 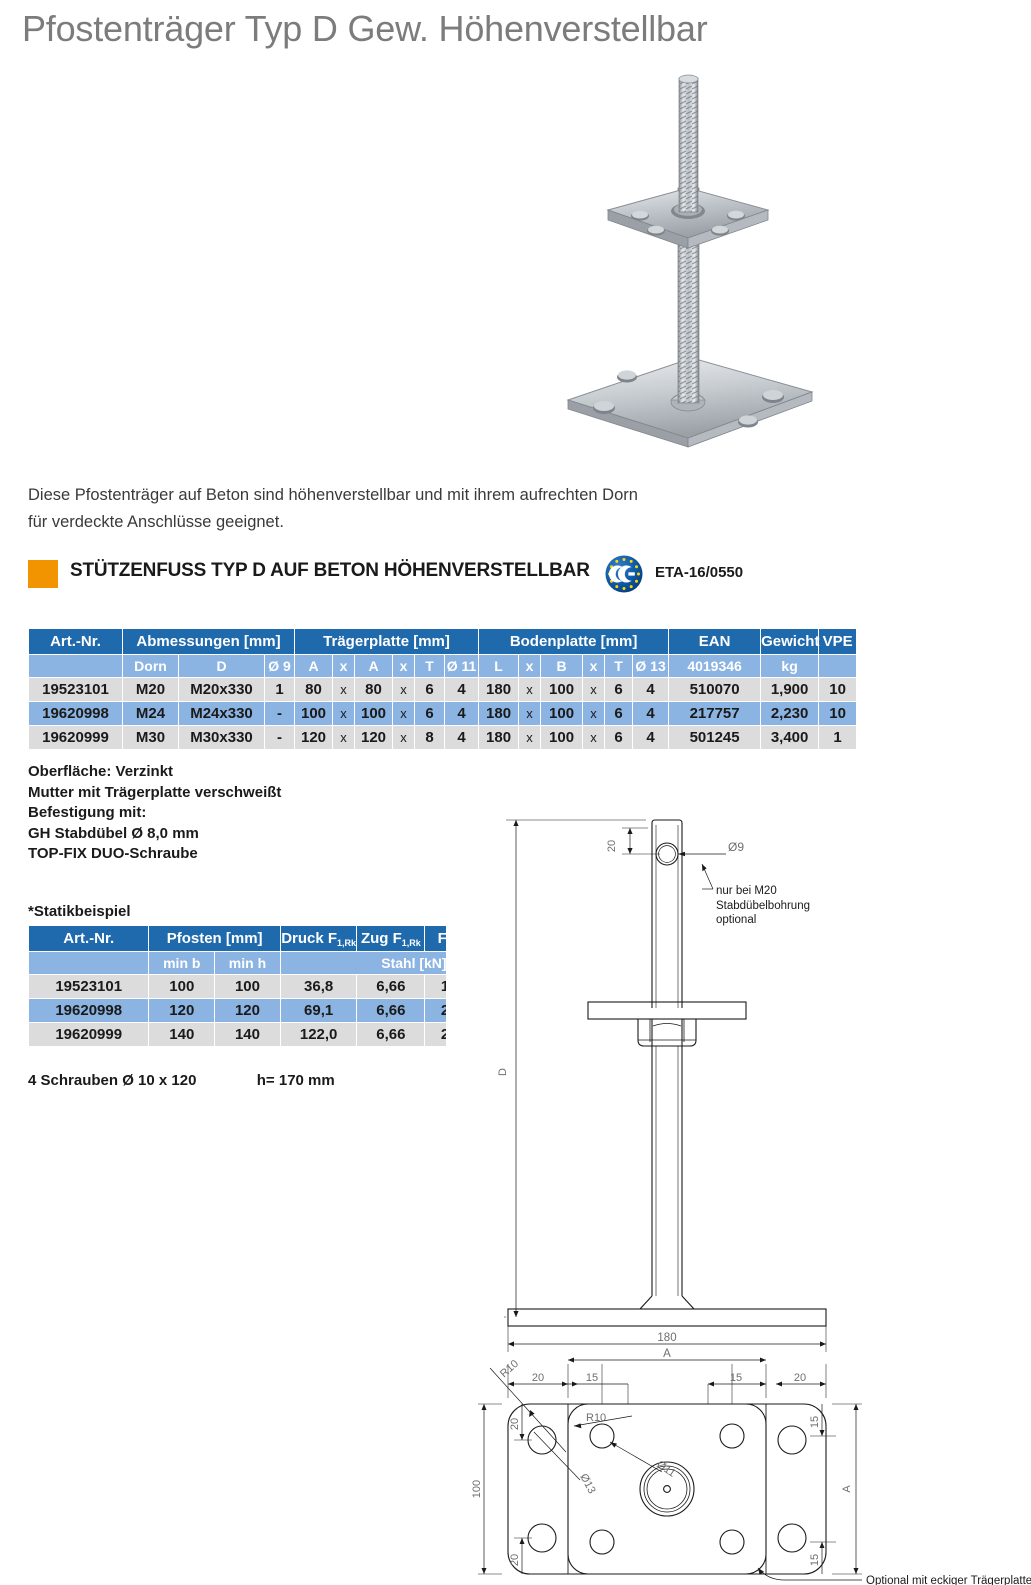 I want to click on note-m20-line2: Stabdübelbohrung, so click(x=763, y=906).